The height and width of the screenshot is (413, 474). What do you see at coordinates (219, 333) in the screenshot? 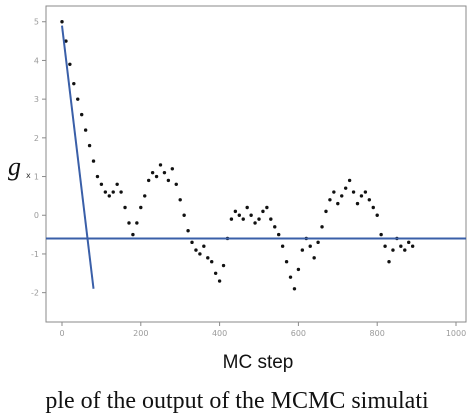
I see `x-tick-label: 400` at bounding box center [219, 333].